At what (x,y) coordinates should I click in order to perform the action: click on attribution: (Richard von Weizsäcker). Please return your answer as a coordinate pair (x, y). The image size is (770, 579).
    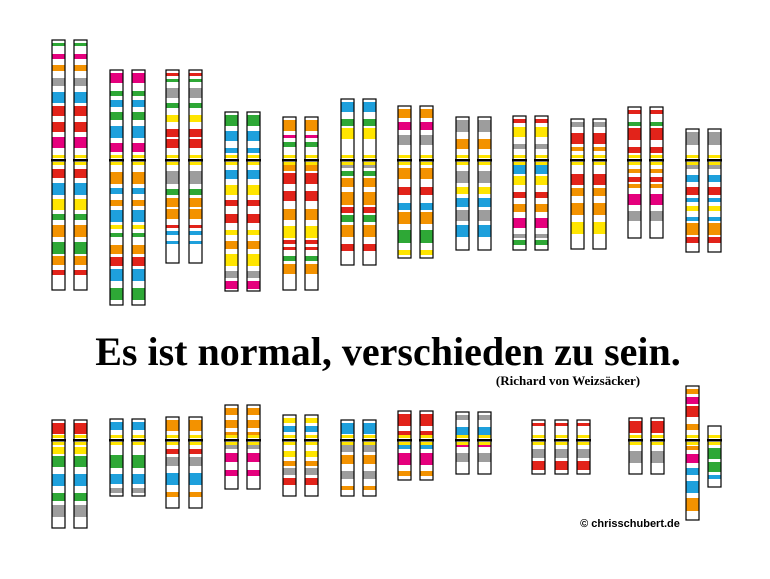
    Looking at the image, I should click on (568, 380).